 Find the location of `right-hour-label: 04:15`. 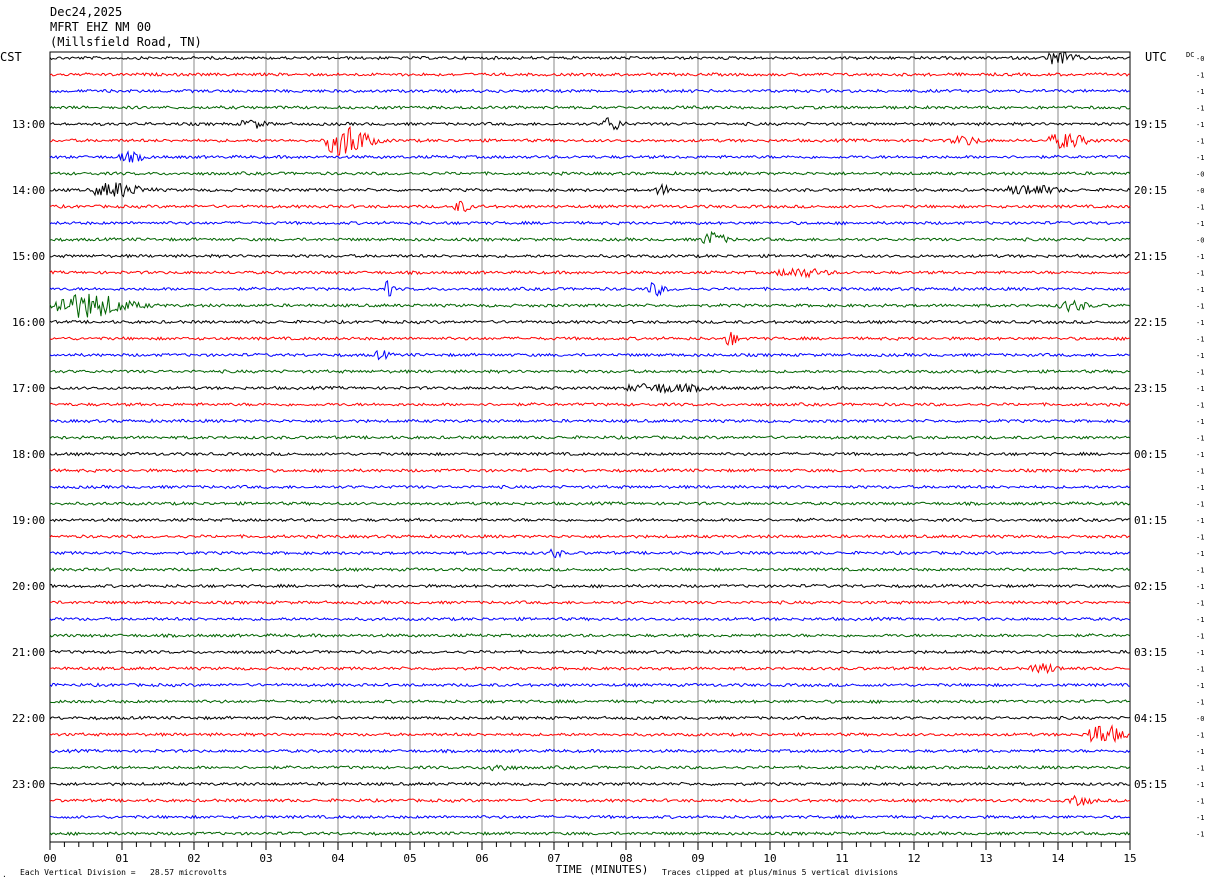

right-hour-label: 04:15 is located at coordinates (1150, 718).